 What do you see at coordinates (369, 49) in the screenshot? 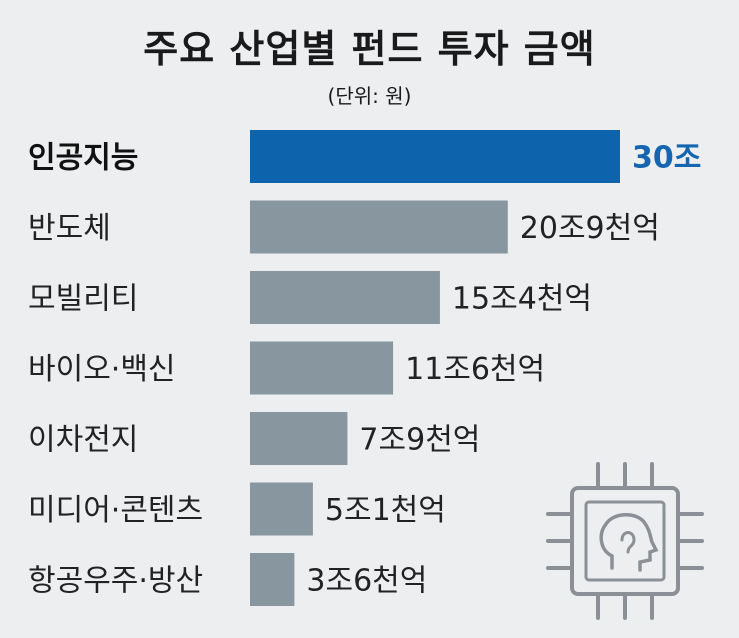
I see `chart-title: 주요 산업별 펀드 투자 금액` at bounding box center [369, 49].